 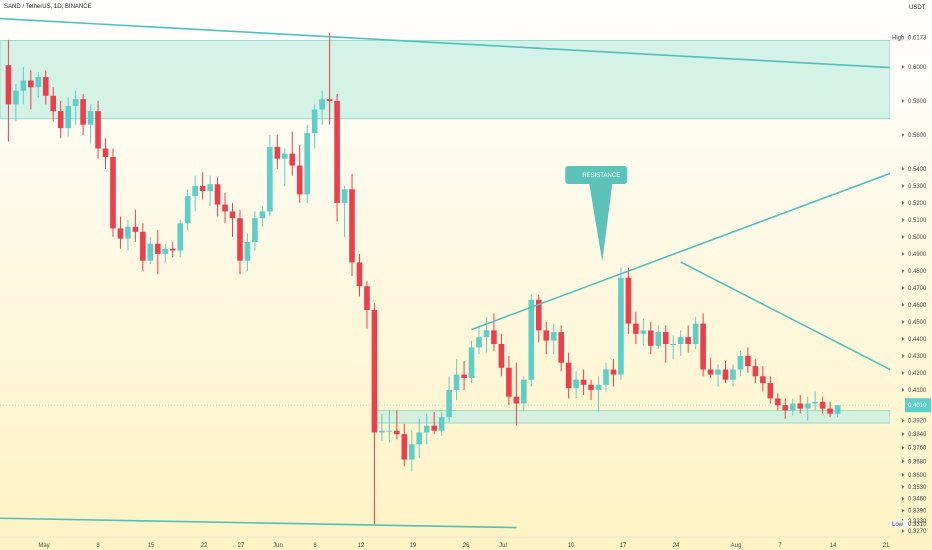 What do you see at coordinates (917, 136) in the screenshot?
I see `price-tick-label: 0.5600` at bounding box center [917, 136].